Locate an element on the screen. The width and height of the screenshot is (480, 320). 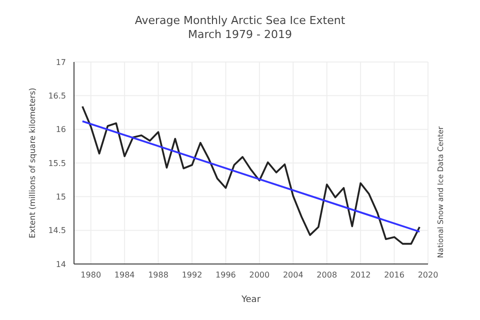
x-axis-title: Year is located at coordinates (250, 300).